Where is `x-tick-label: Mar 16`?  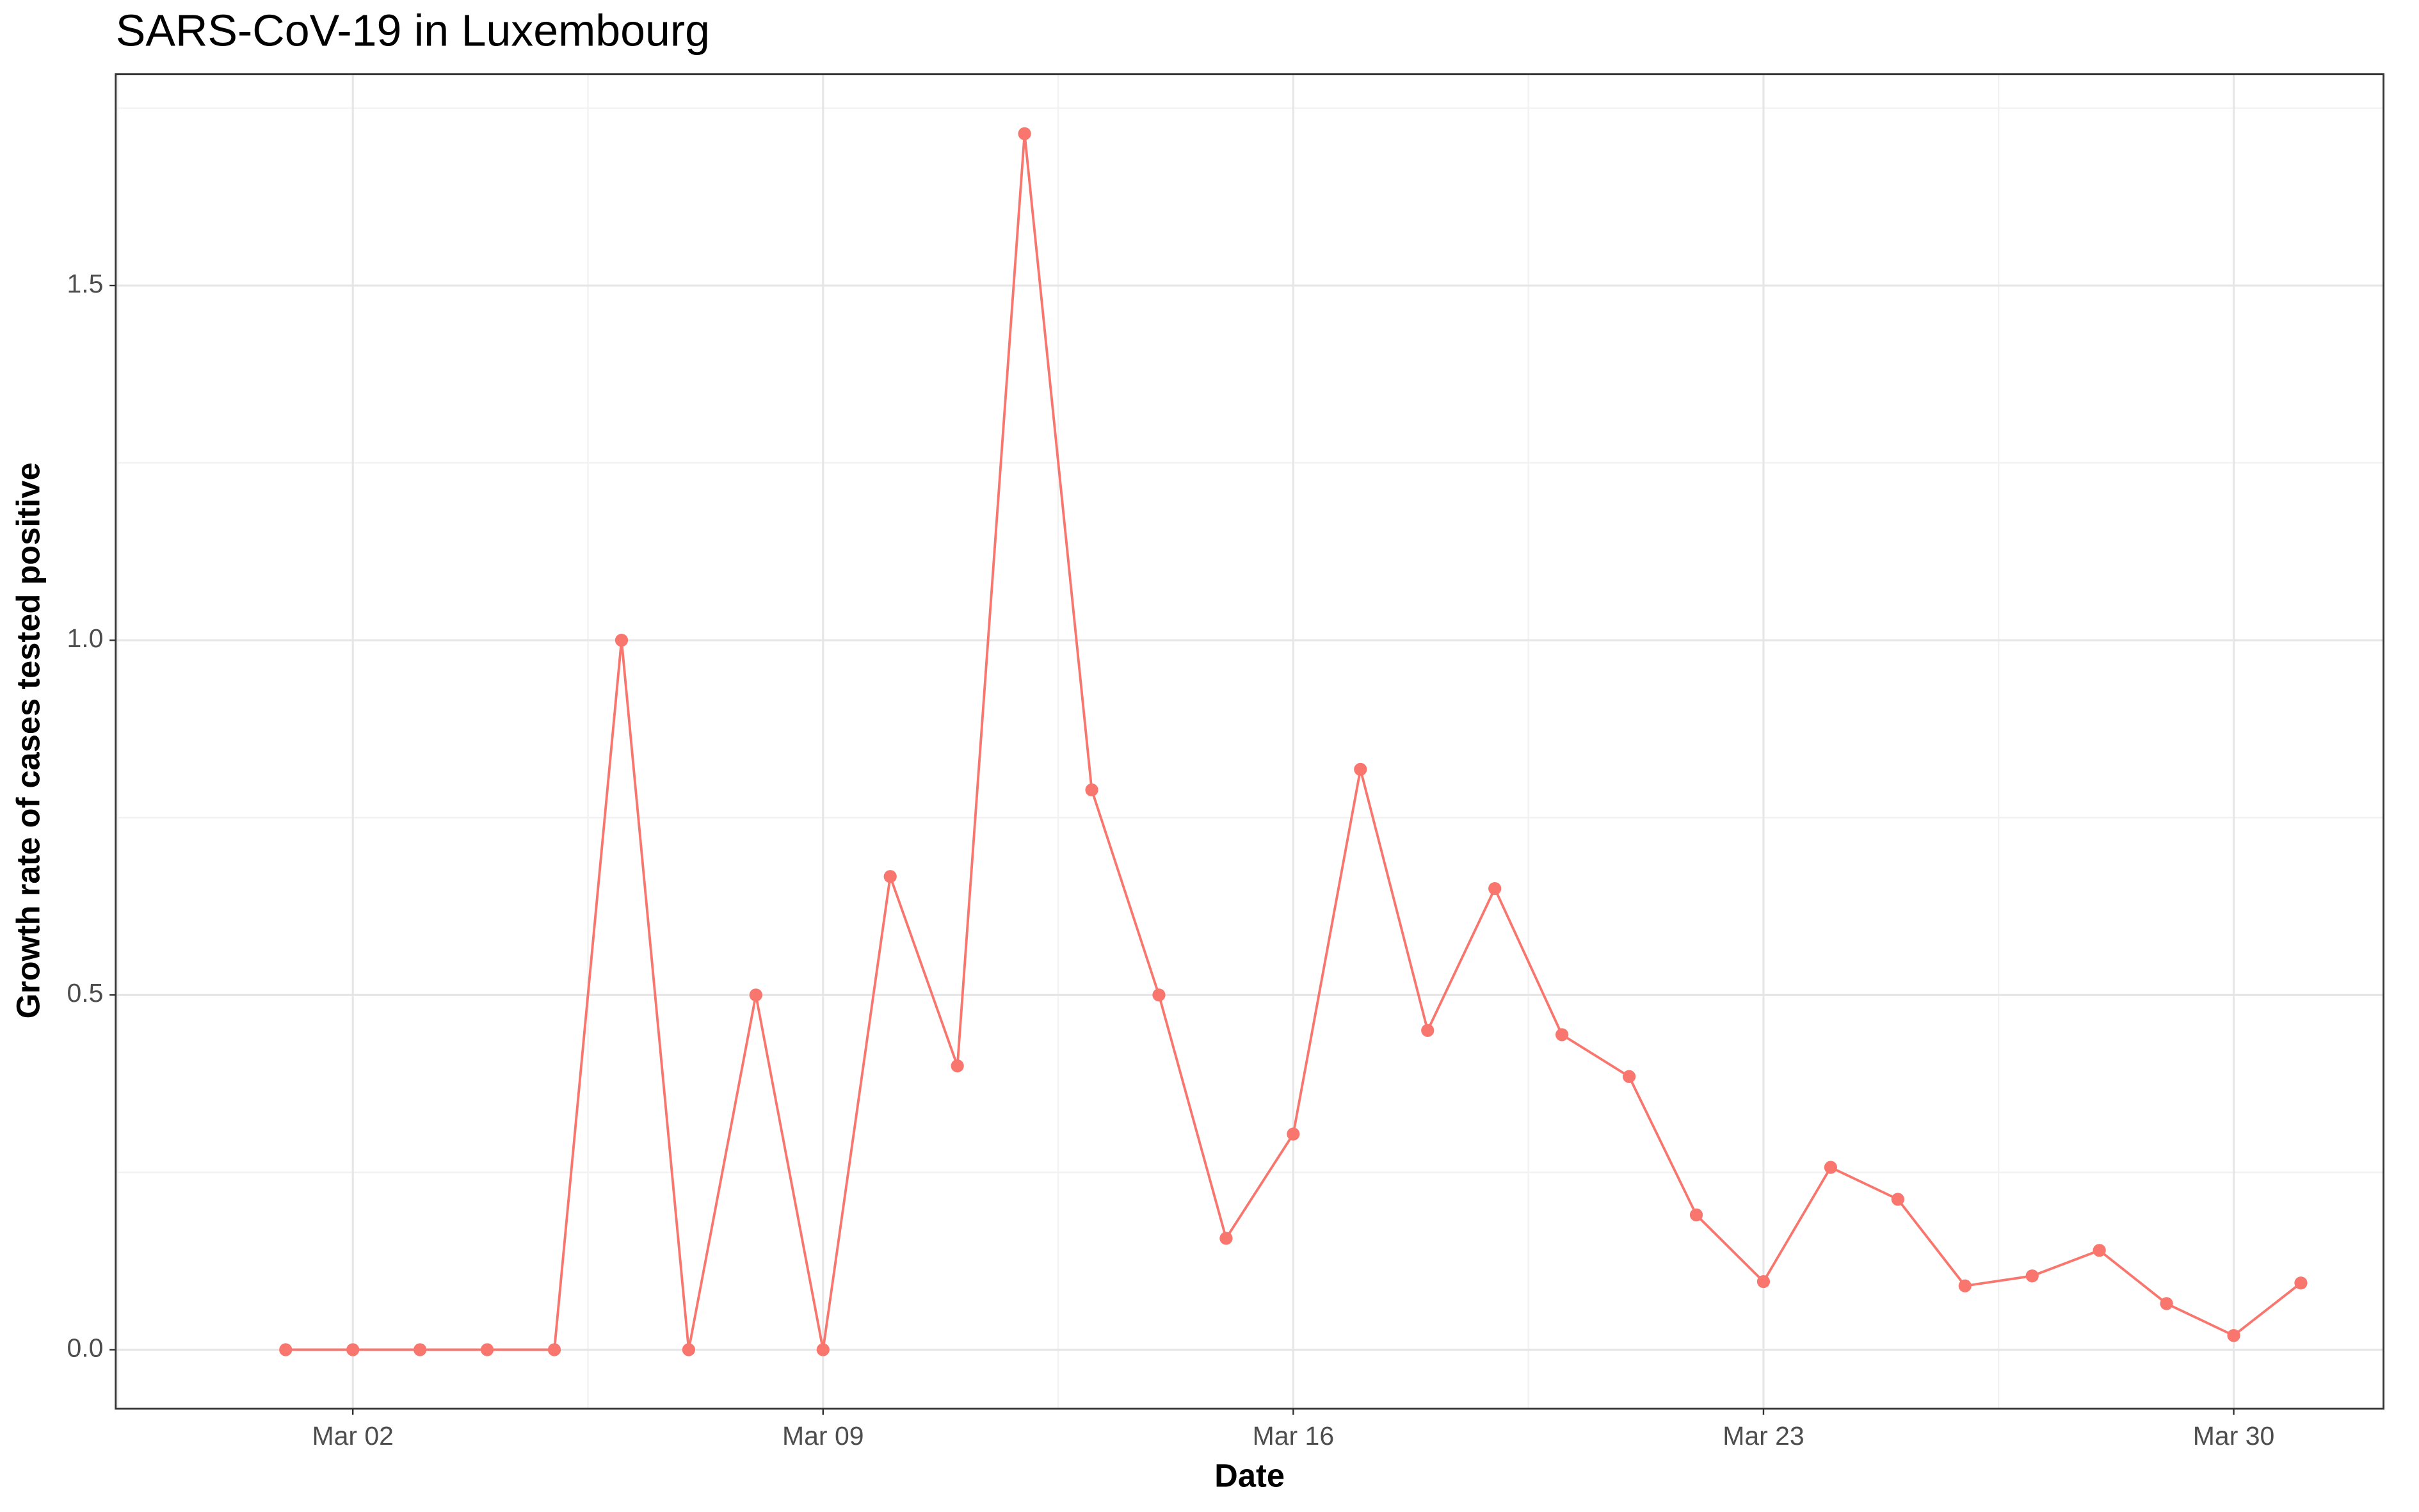 x-tick-label: Mar 16 is located at coordinates (1294, 1436).